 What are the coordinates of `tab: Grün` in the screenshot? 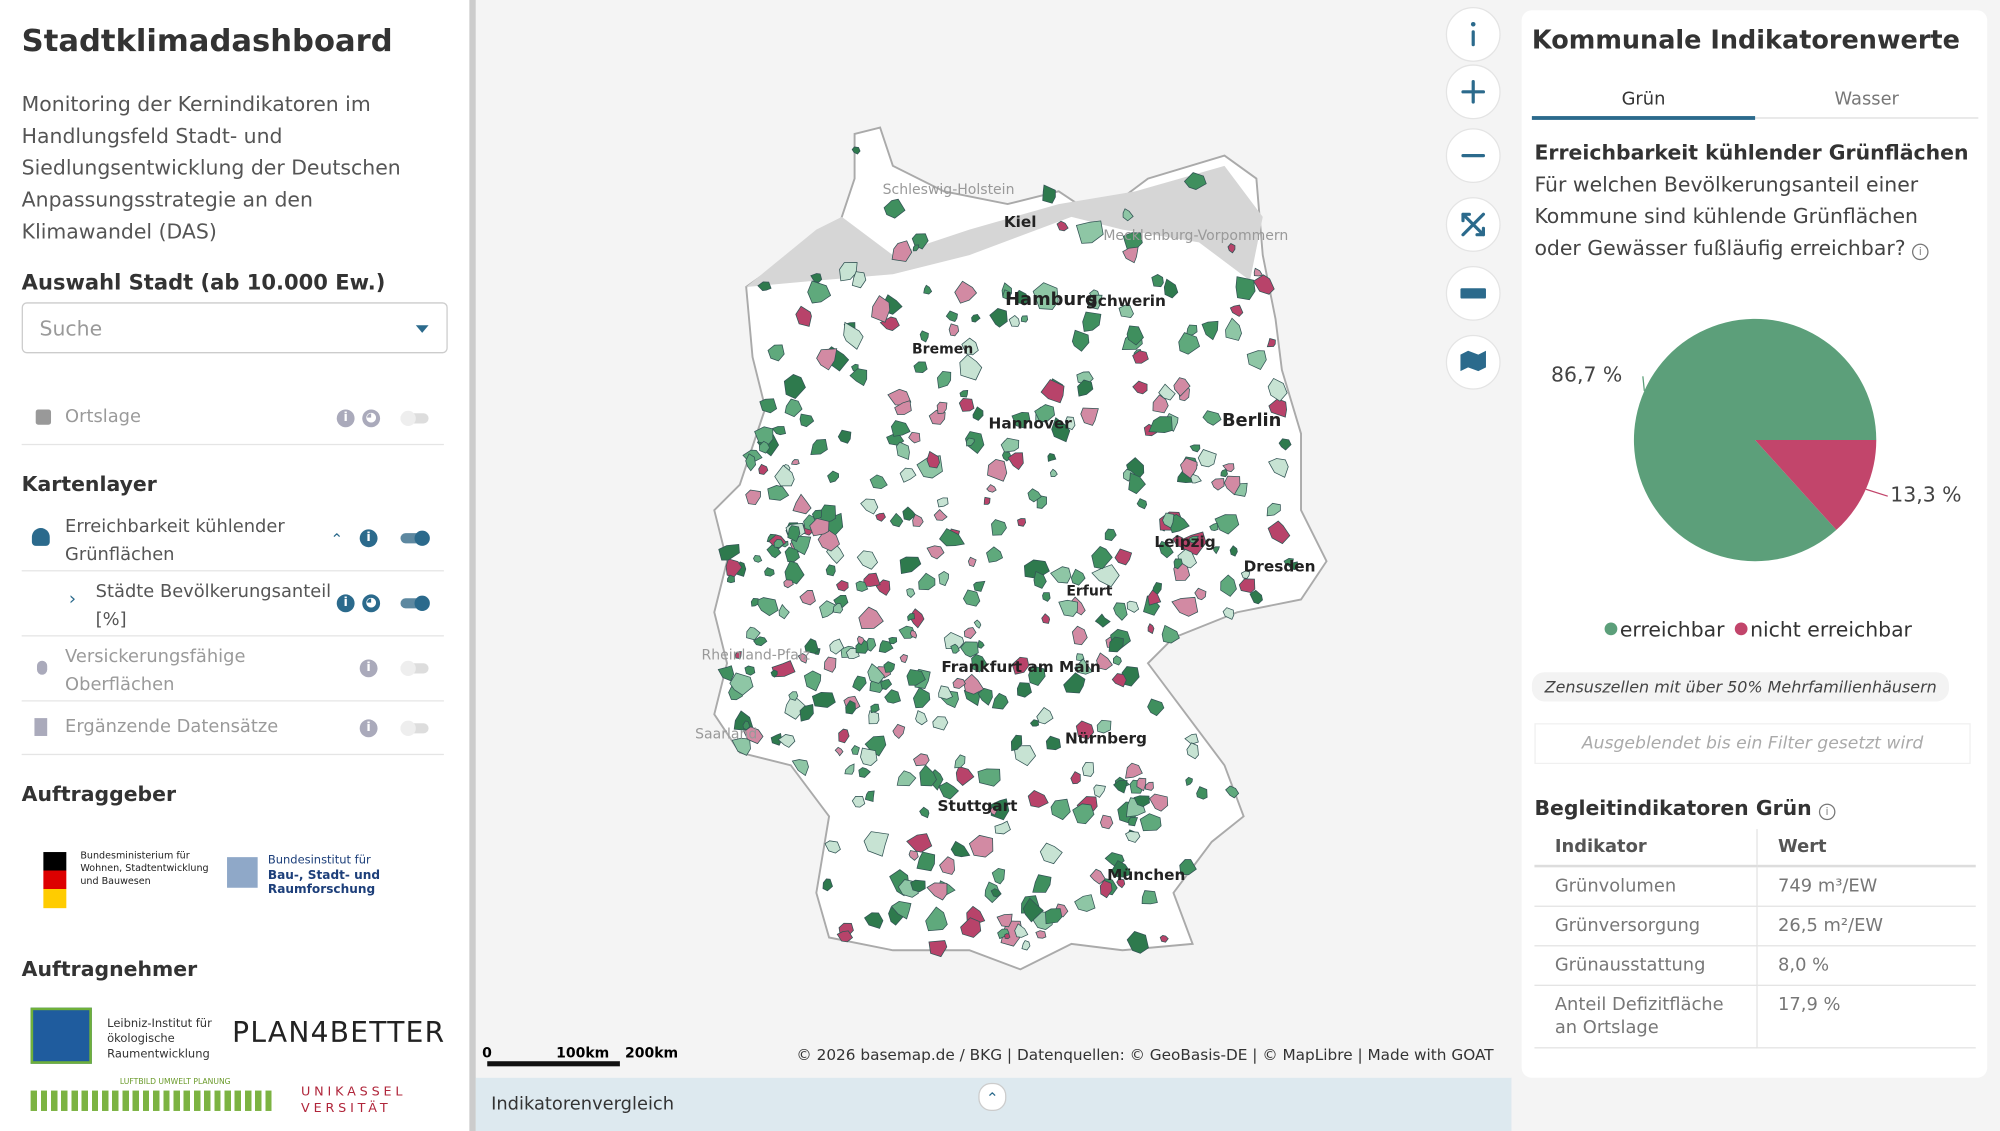 It's located at (1643, 99).